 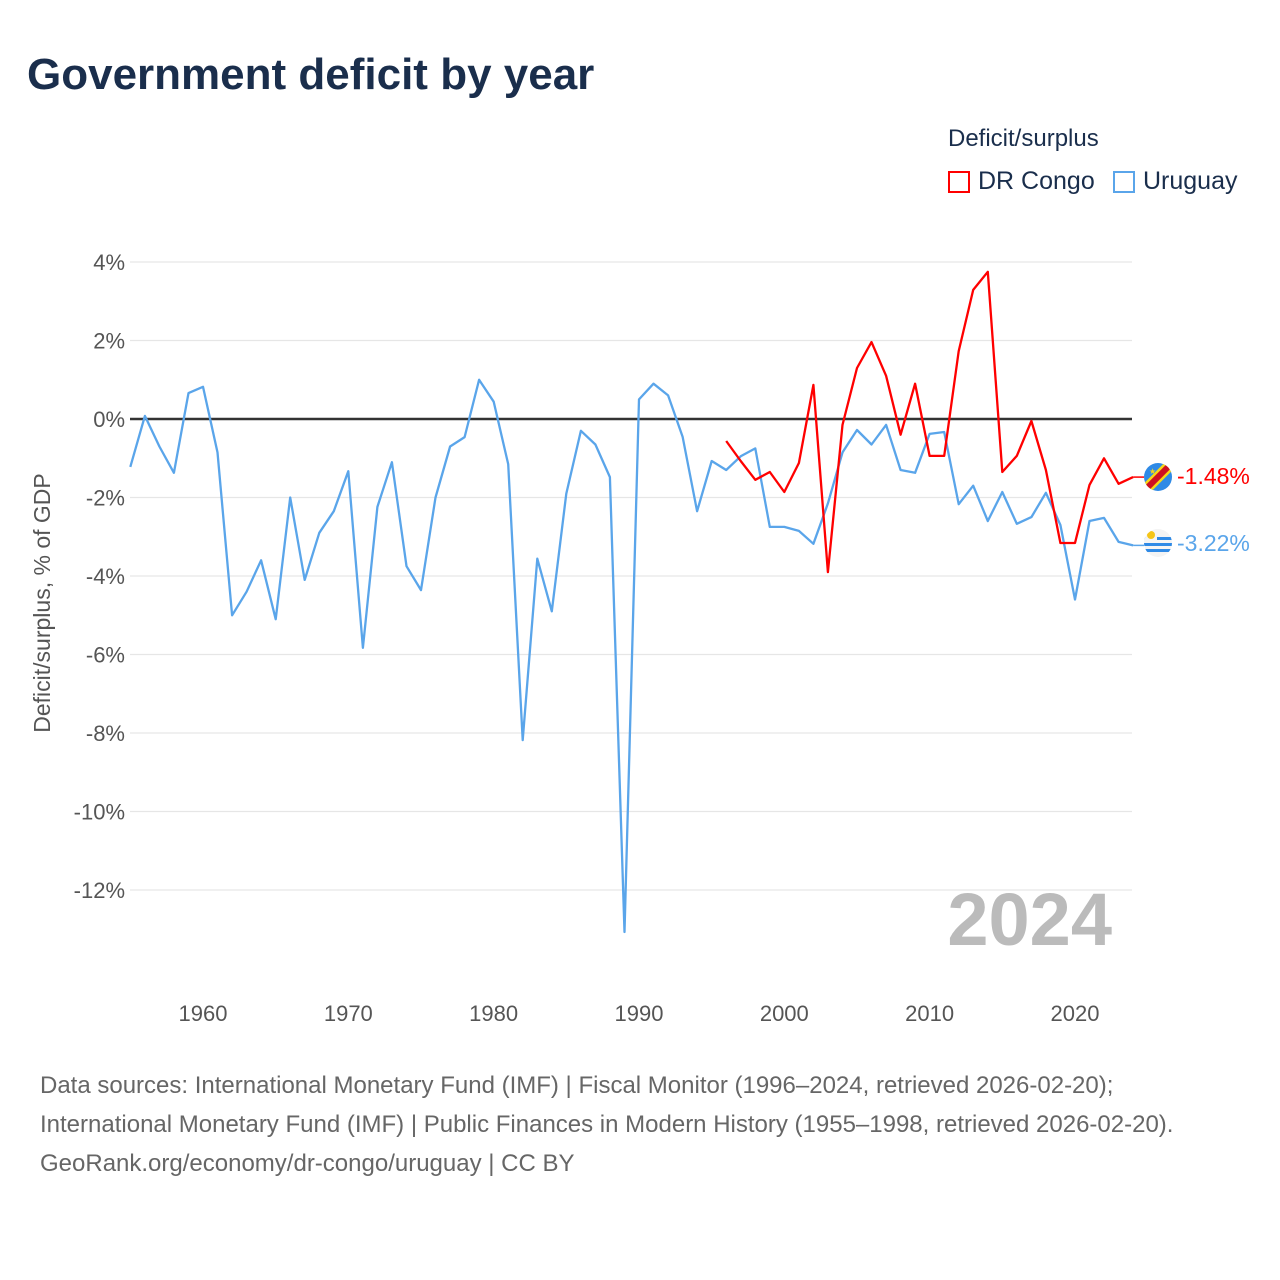 I want to click on y-tick-label: 0%, so click(x=109, y=419).